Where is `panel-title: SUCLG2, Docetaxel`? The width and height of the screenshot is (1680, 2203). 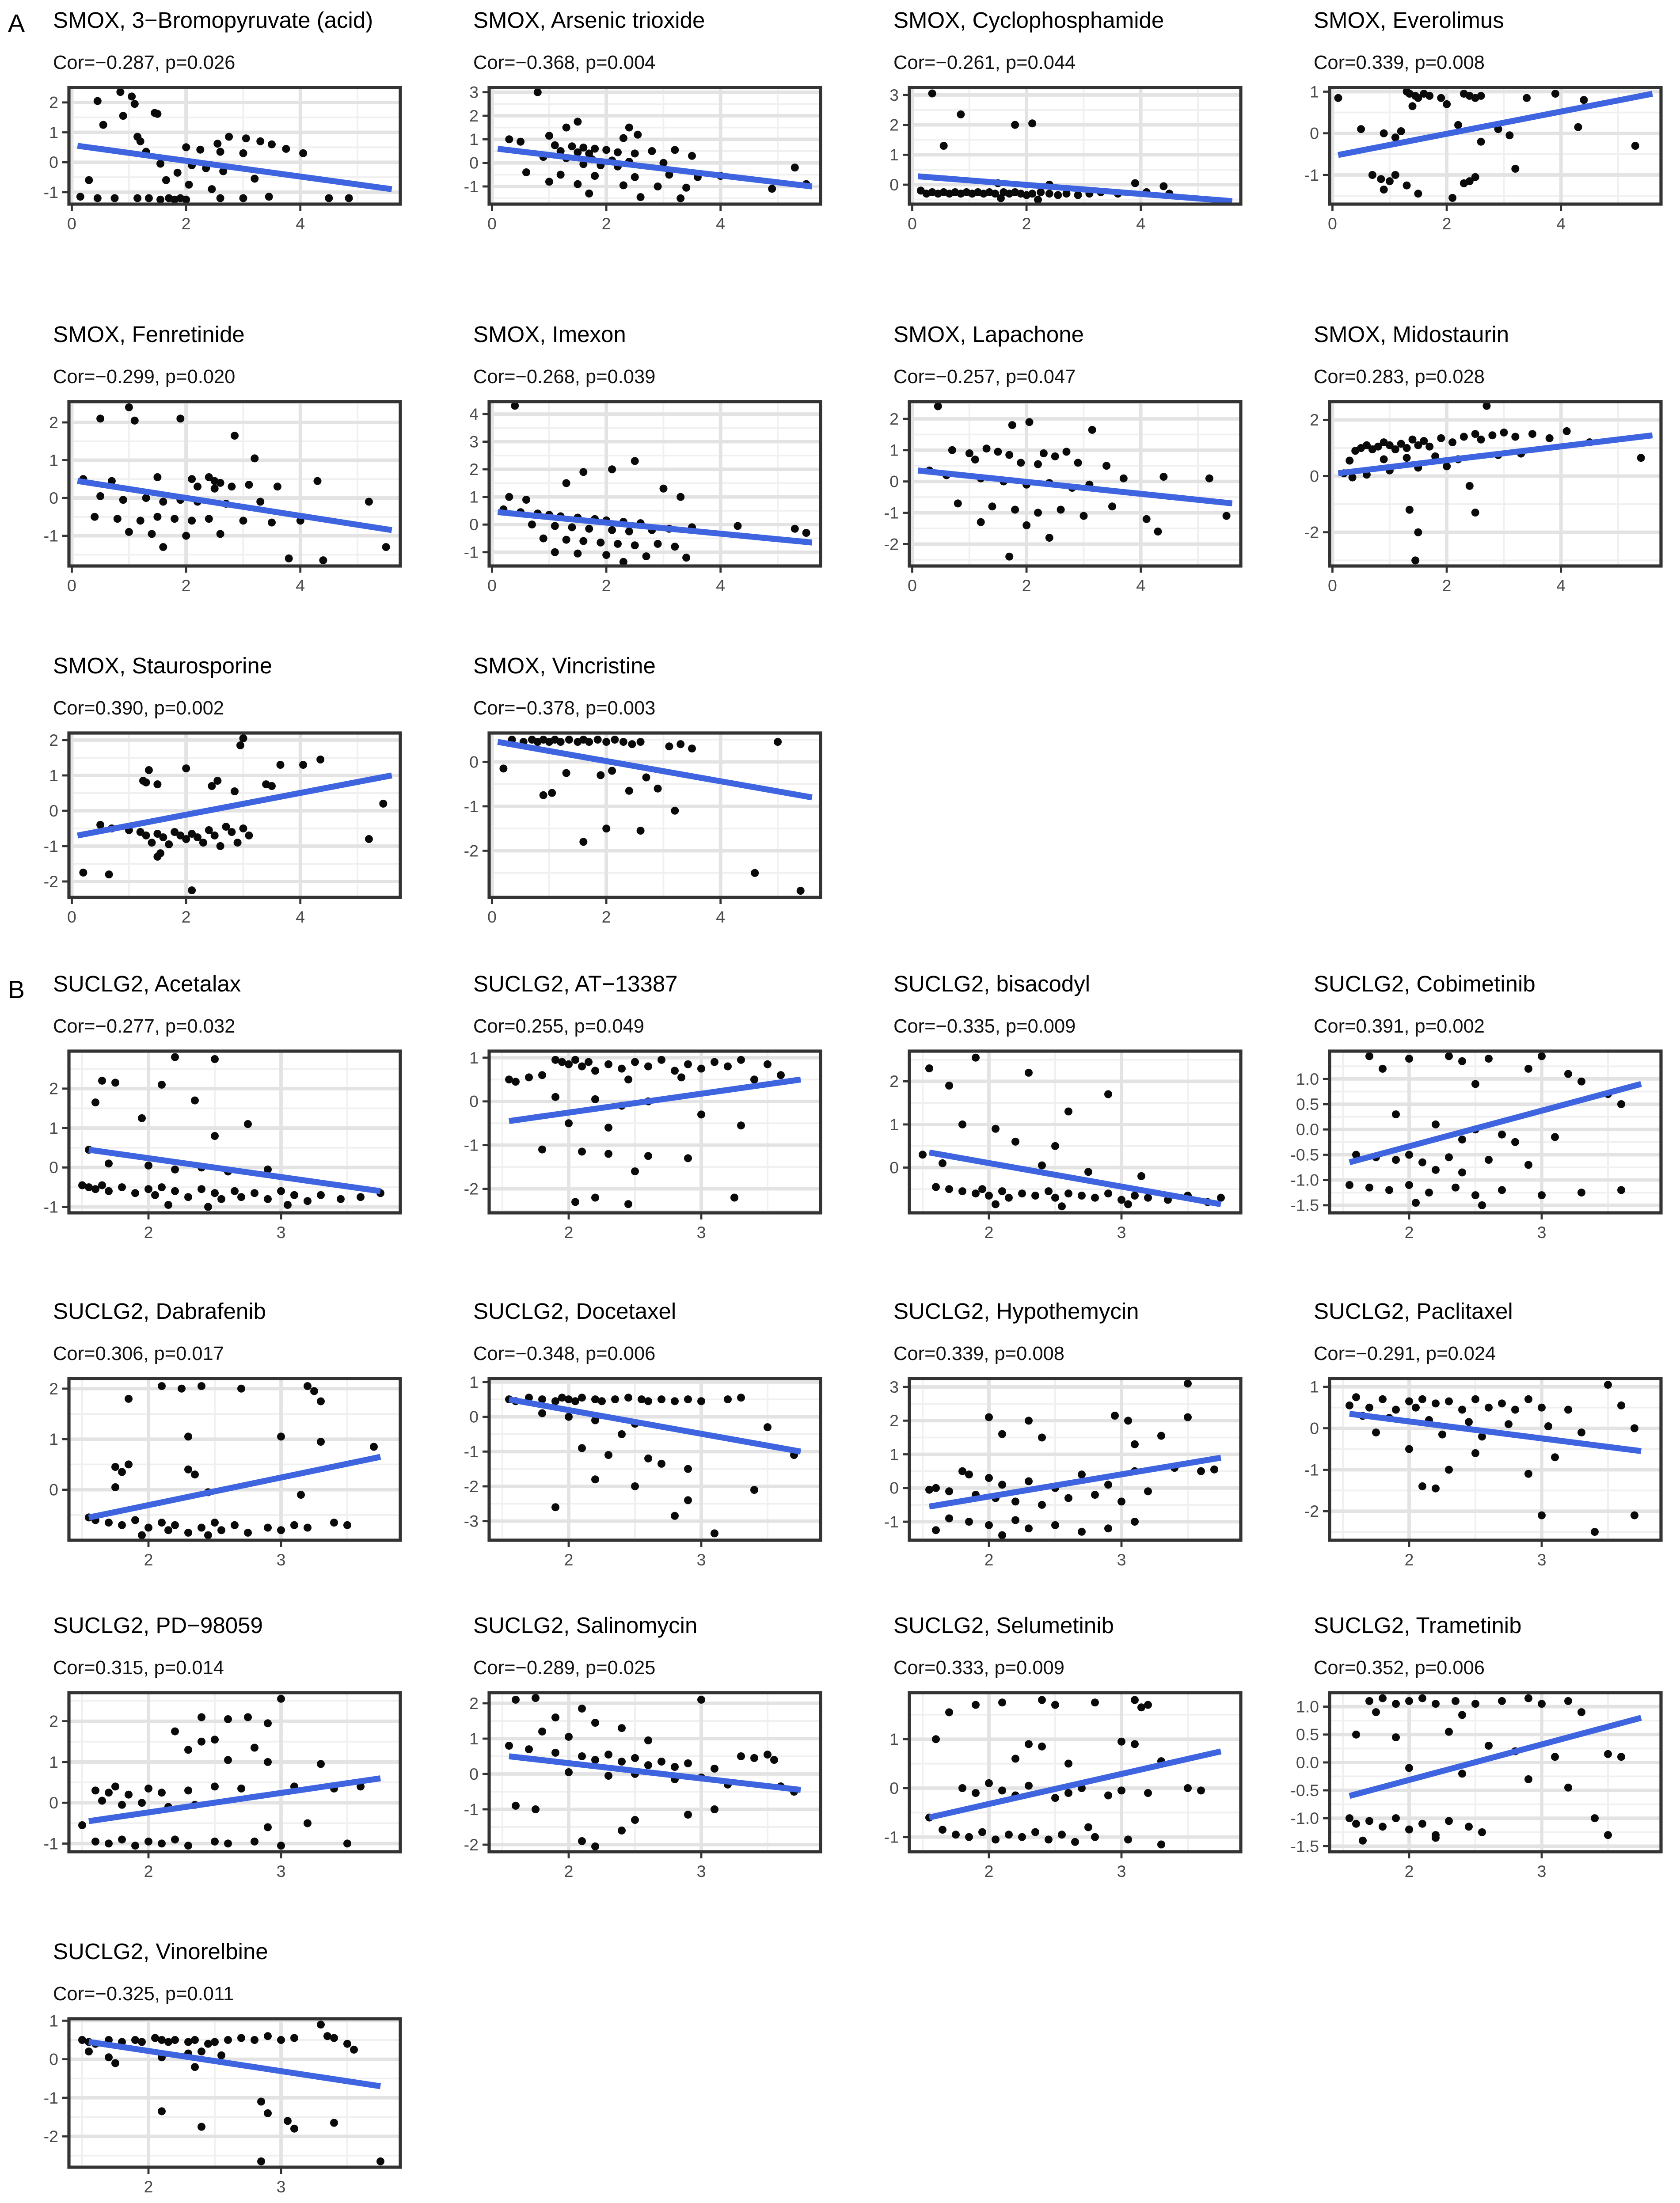 panel-title: SUCLG2, Docetaxel is located at coordinates (575, 1311).